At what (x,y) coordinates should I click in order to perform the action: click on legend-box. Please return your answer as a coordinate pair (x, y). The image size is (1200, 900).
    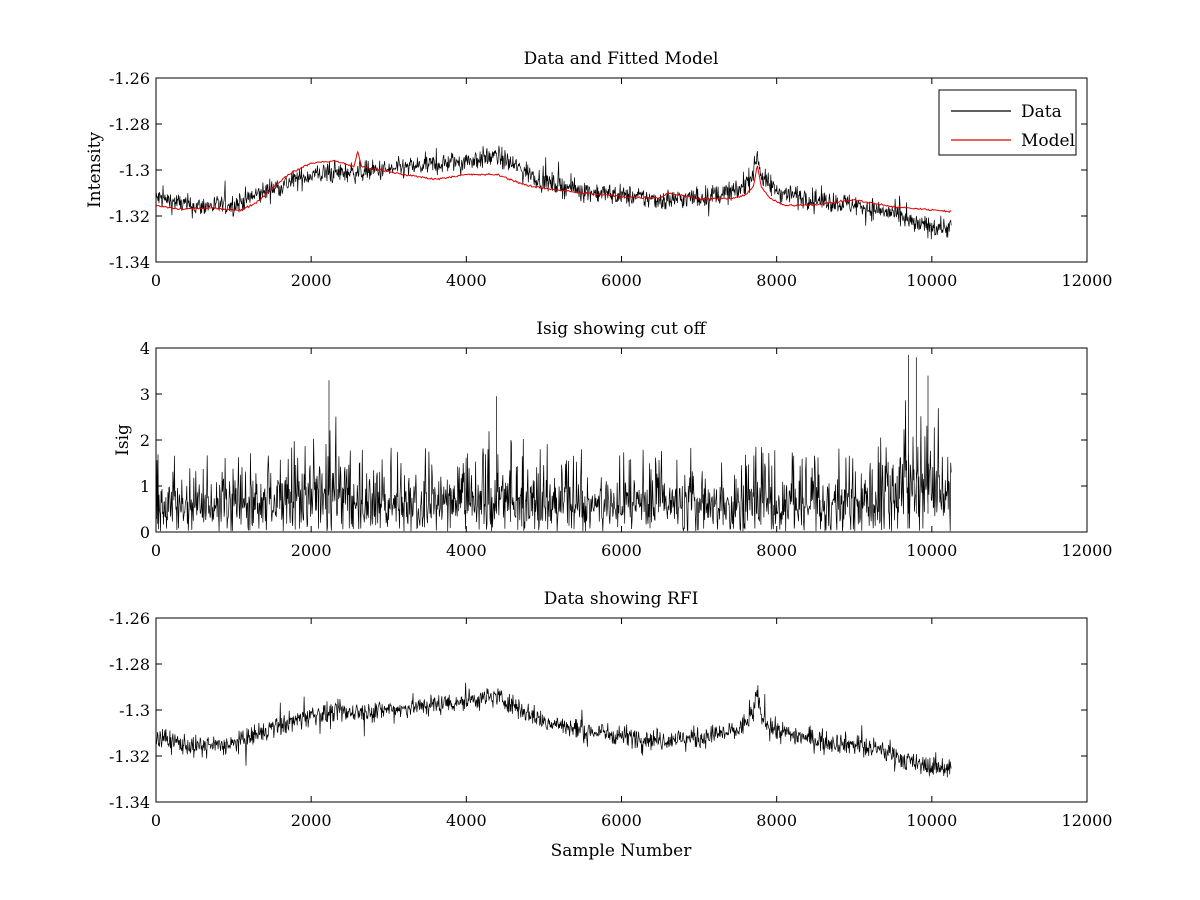
    Looking at the image, I should click on (1007, 122).